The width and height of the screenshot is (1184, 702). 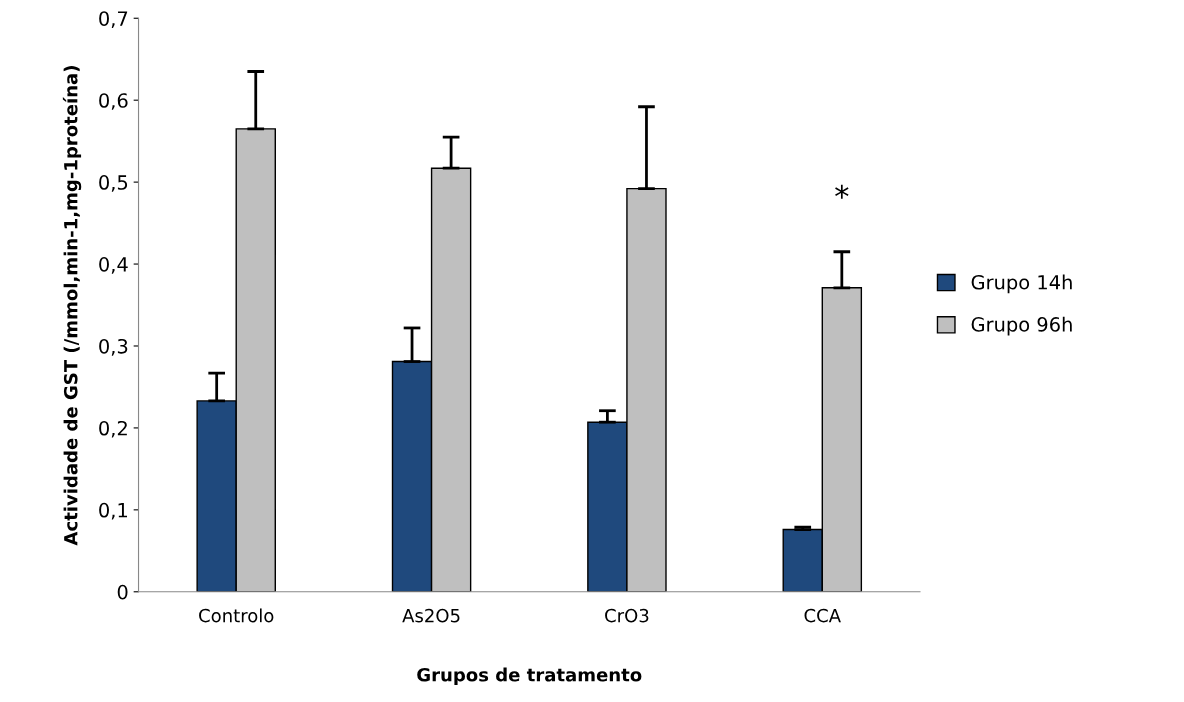 I want to click on y-tick-label: 0,1, so click(x=113, y=511).